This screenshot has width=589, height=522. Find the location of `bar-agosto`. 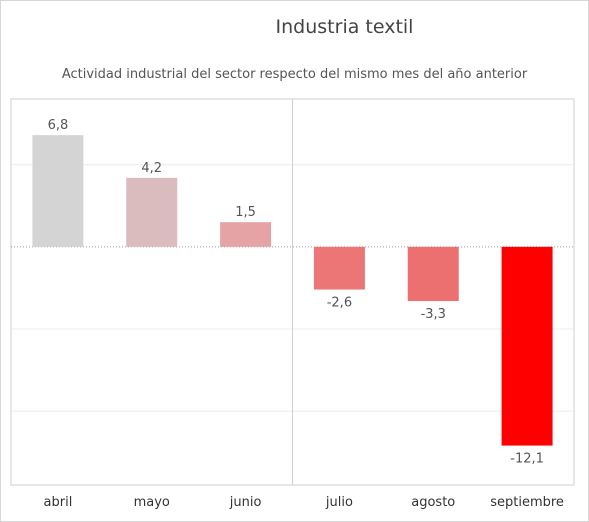

bar-agosto is located at coordinates (433, 274).